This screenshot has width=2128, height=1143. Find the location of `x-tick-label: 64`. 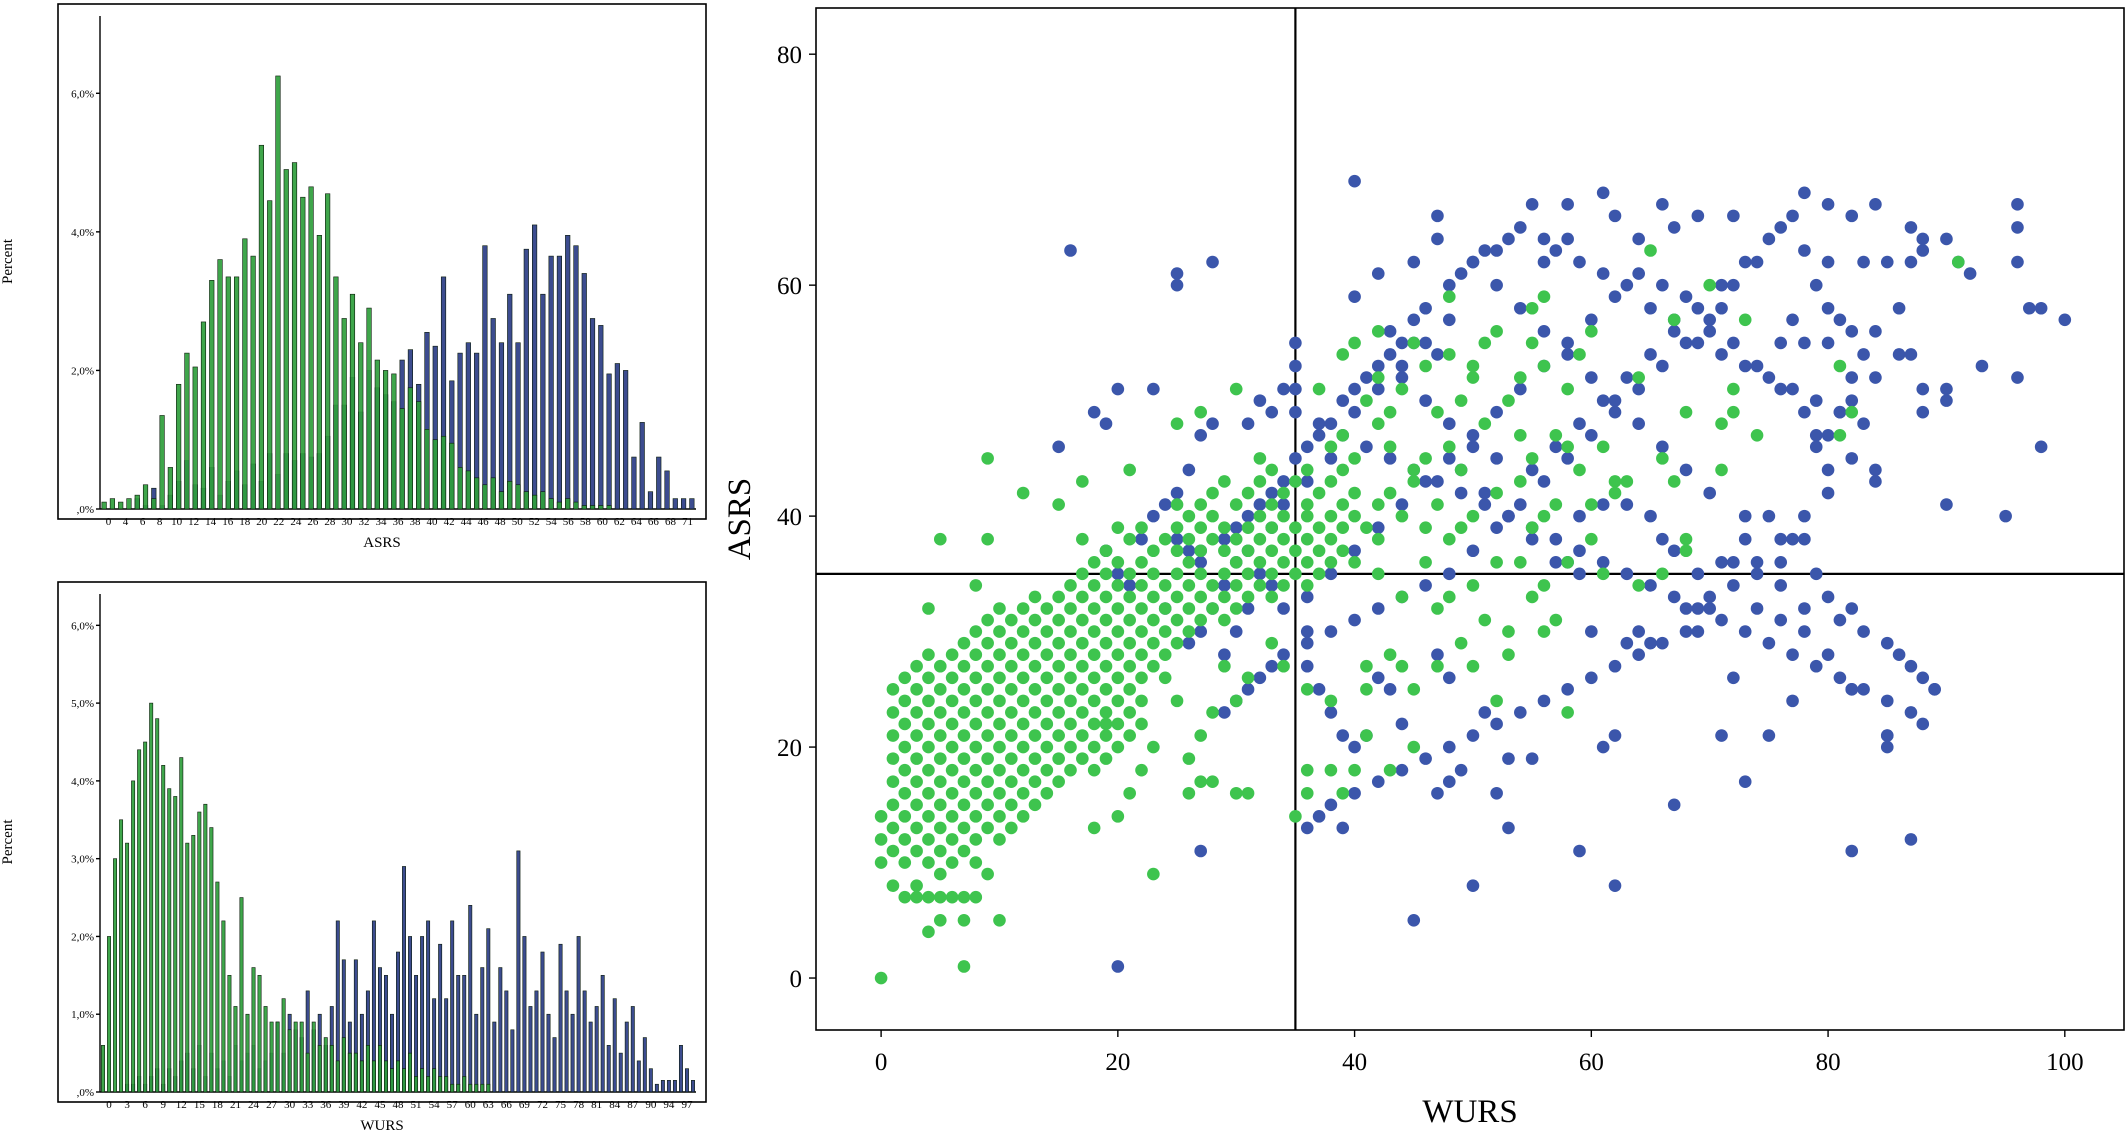

x-tick-label: 64 is located at coordinates (637, 522).